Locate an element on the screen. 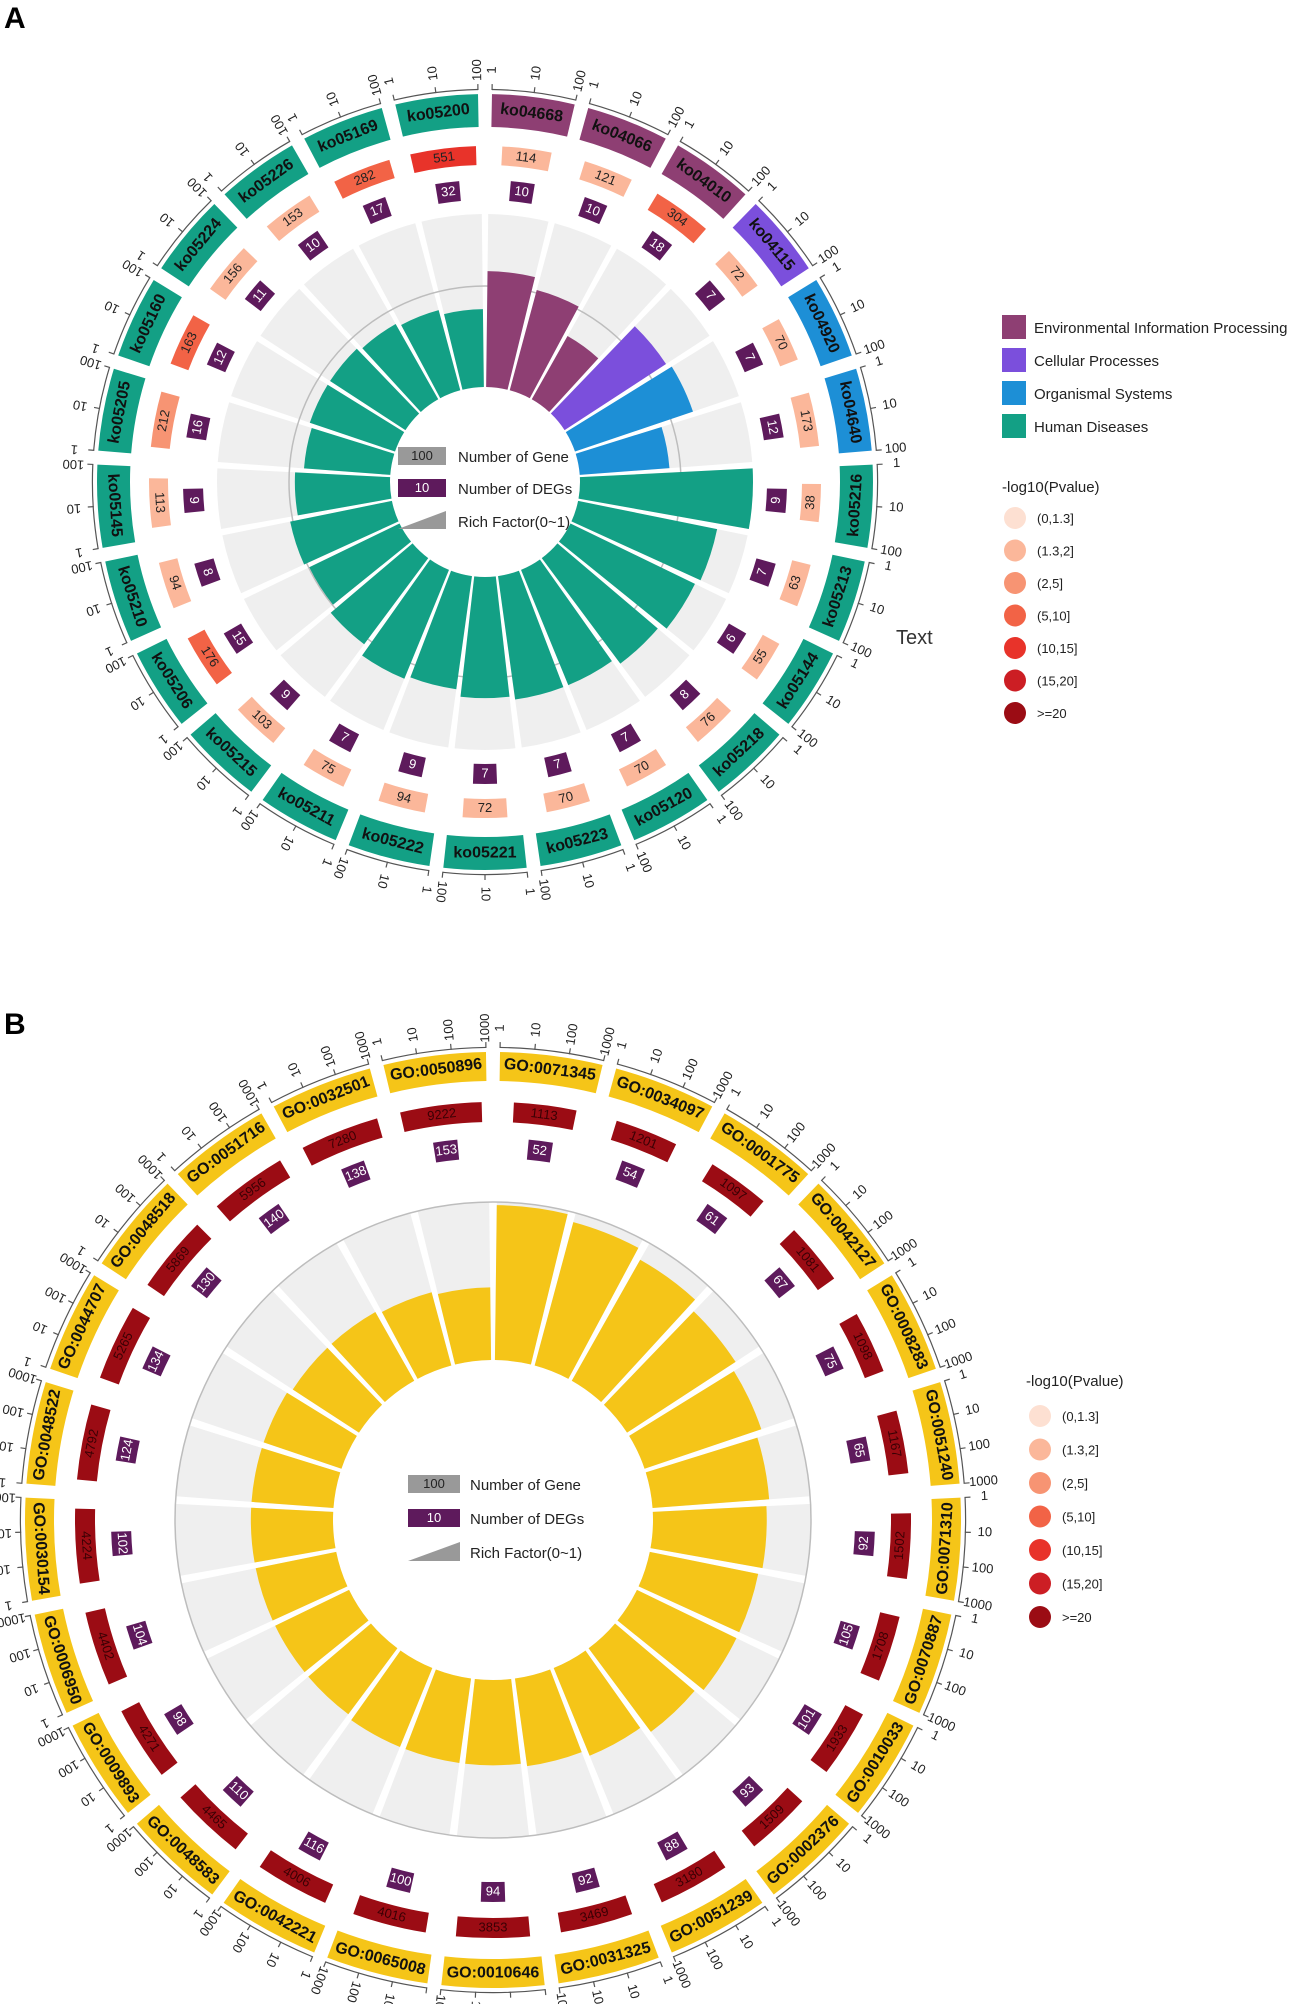 Image resolution: width=1316 pixels, height=2004 pixels. deg-number-label: 105 is located at coordinates (845, 1634).